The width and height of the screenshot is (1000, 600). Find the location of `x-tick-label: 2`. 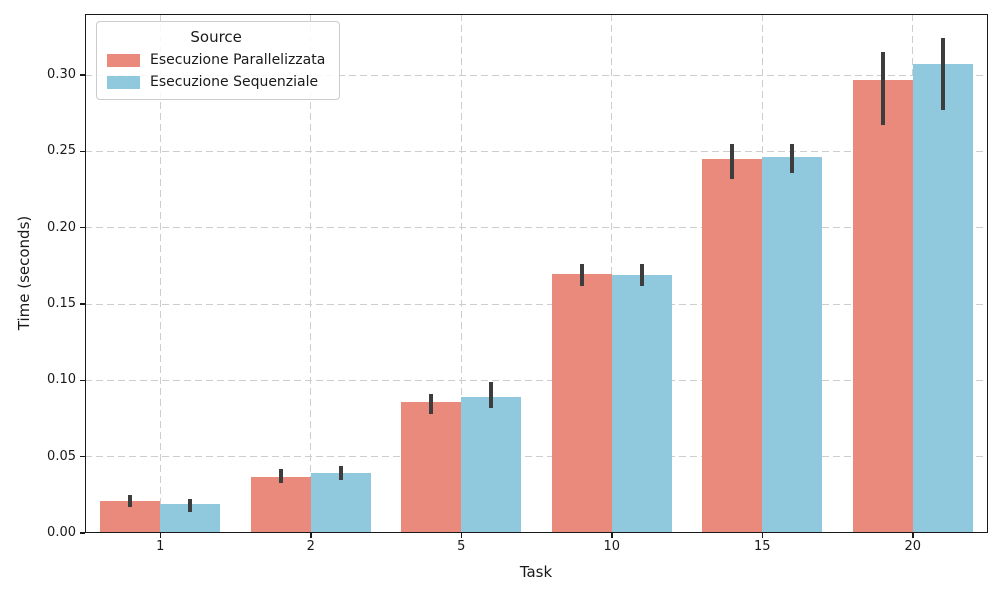

x-tick-label: 2 is located at coordinates (310, 546).